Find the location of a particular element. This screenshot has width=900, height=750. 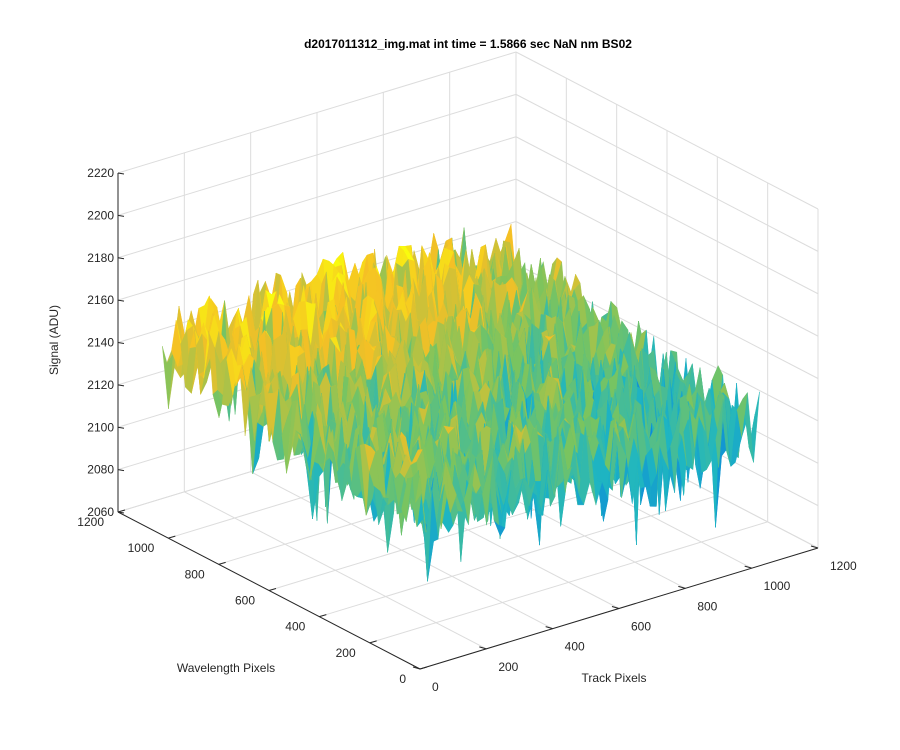

y-tick-label: 600 is located at coordinates (245, 601).